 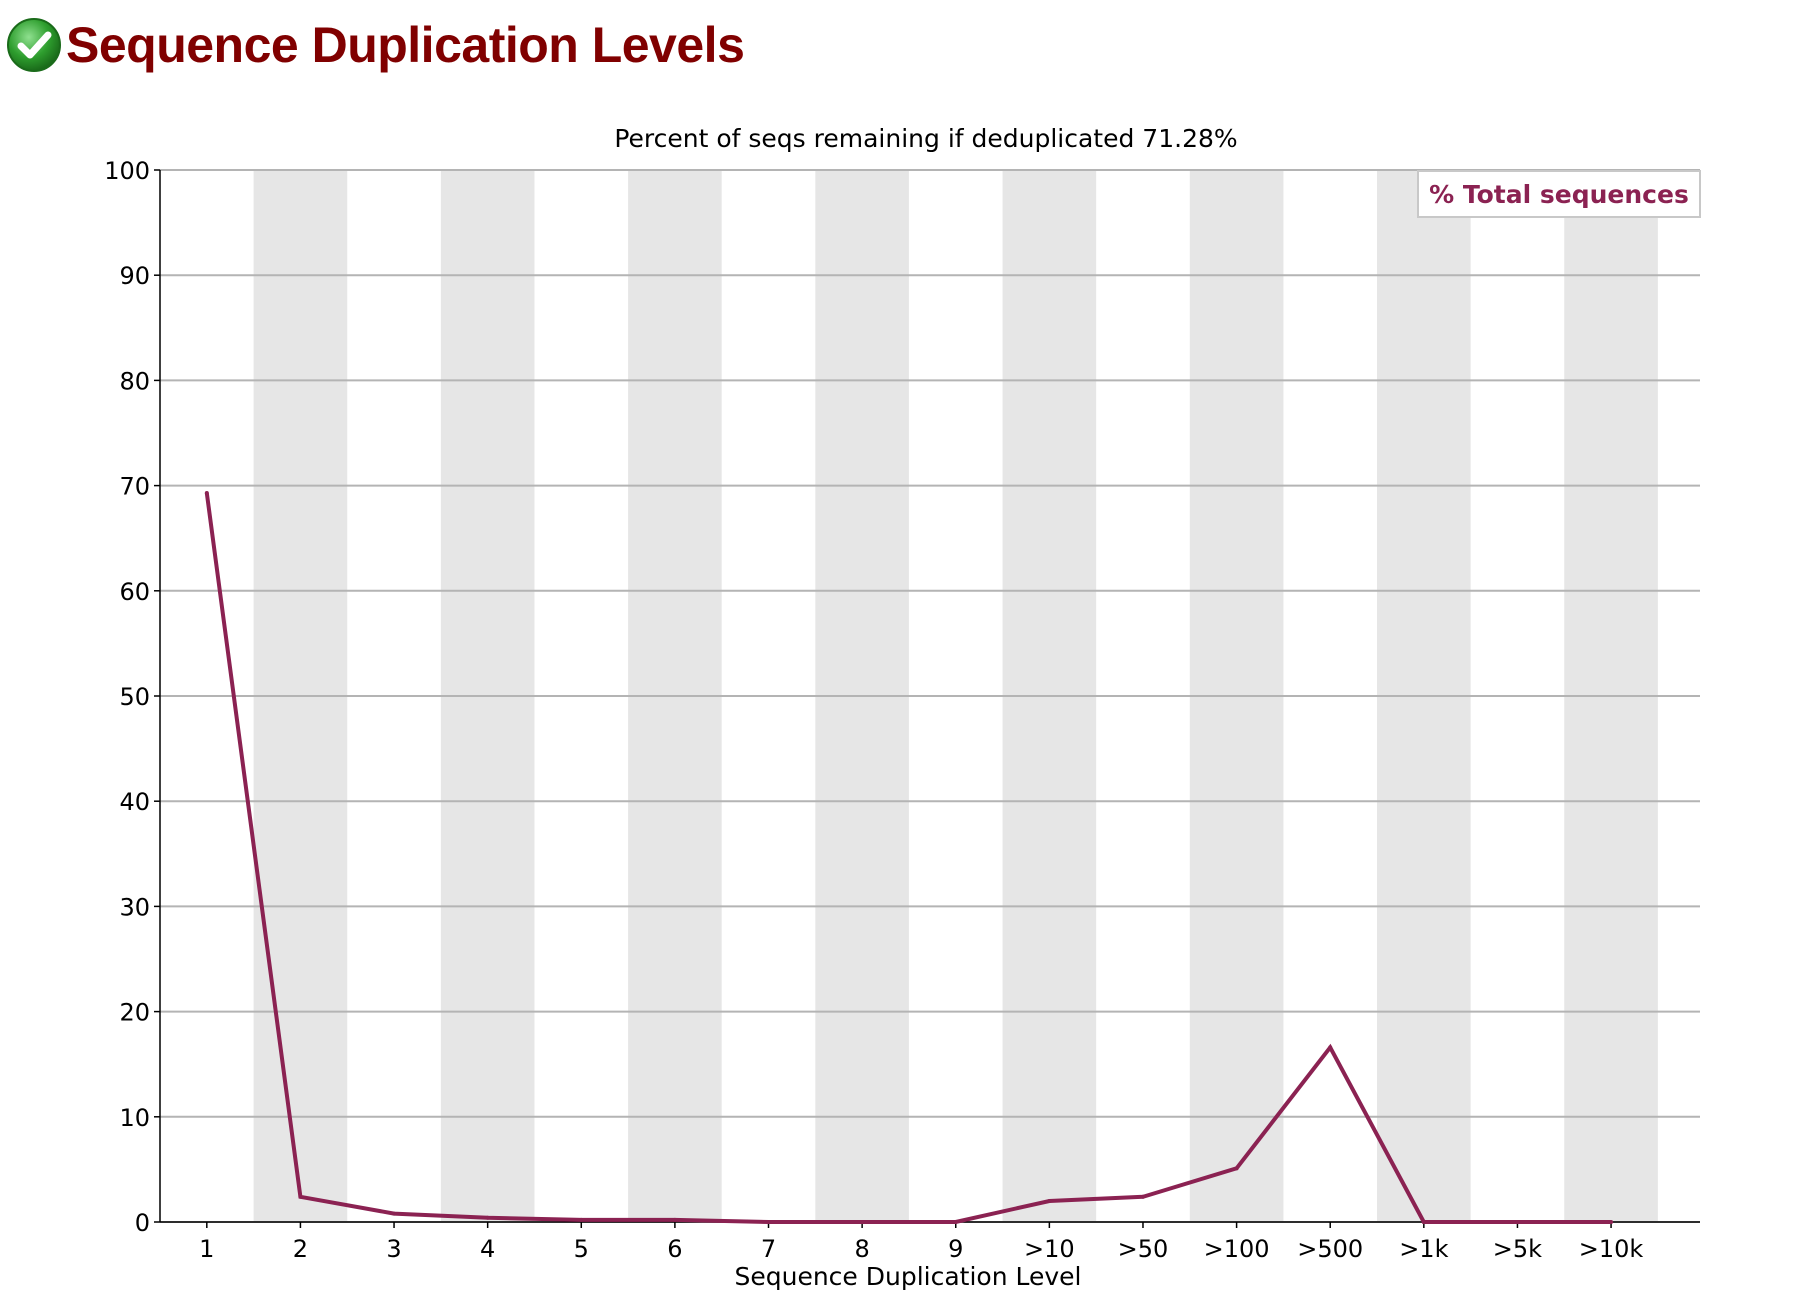 I want to click on x-tick-label: 8, so click(x=861, y=1249).